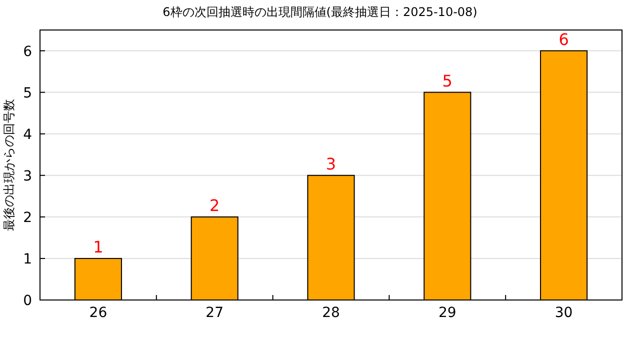  What do you see at coordinates (215, 205) in the screenshot?
I see `data-label: 2` at bounding box center [215, 205].